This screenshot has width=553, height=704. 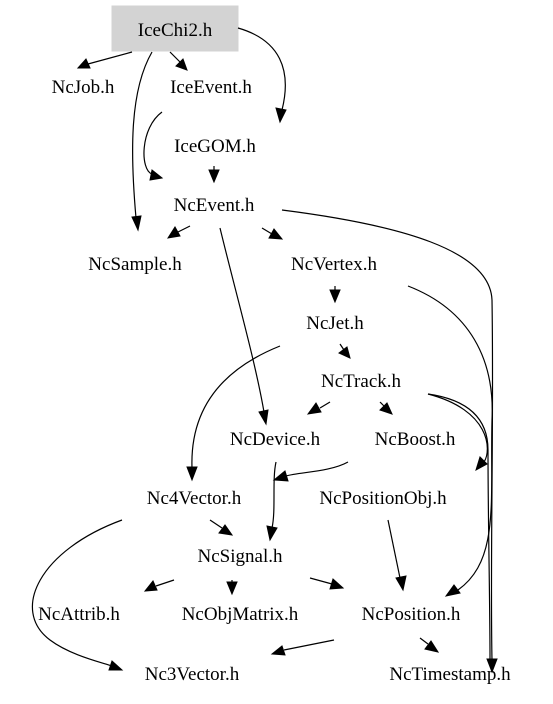 I want to click on node-icegom: IceGOM.h, so click(x=215, y=146).